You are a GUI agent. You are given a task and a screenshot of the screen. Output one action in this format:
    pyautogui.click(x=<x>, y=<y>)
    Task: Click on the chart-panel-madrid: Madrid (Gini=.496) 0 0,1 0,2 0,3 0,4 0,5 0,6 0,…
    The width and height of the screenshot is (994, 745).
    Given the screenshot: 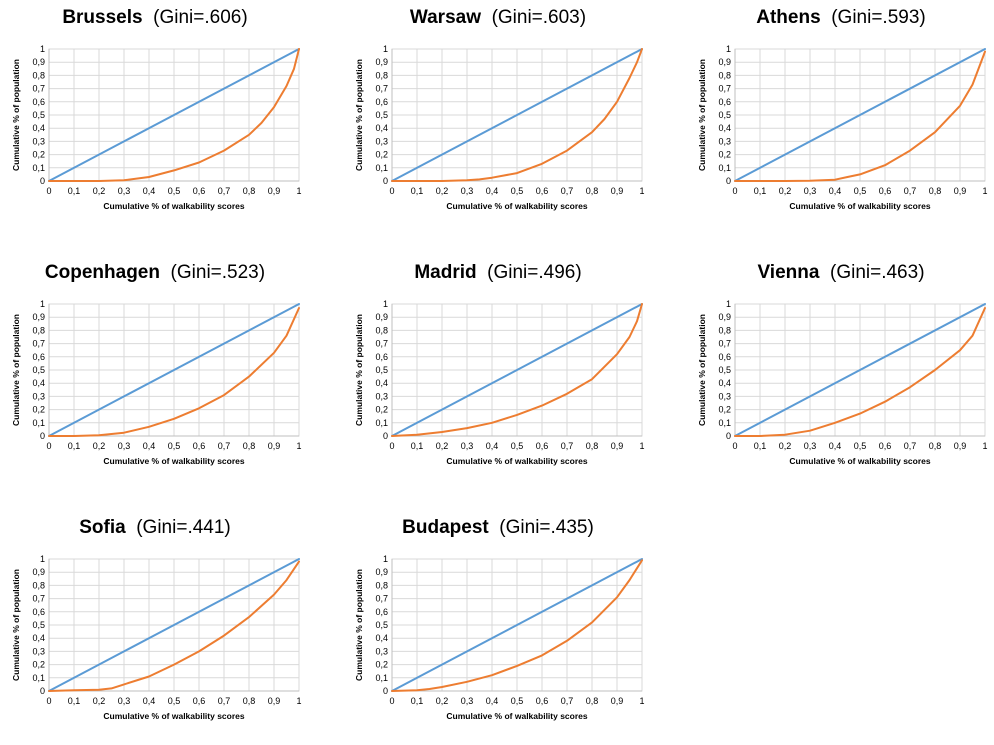 What is the action you would take?
    pyautogui.click(x=498, y=375)
    